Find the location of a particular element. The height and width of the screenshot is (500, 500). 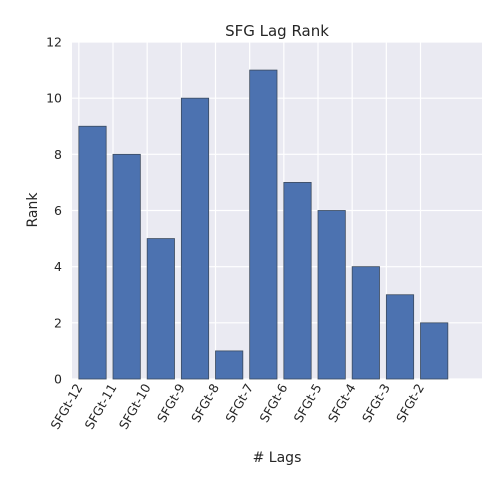

y-axis-ticks: 0 2 4 6 8 10 12 is located at coordinates (54, 211).